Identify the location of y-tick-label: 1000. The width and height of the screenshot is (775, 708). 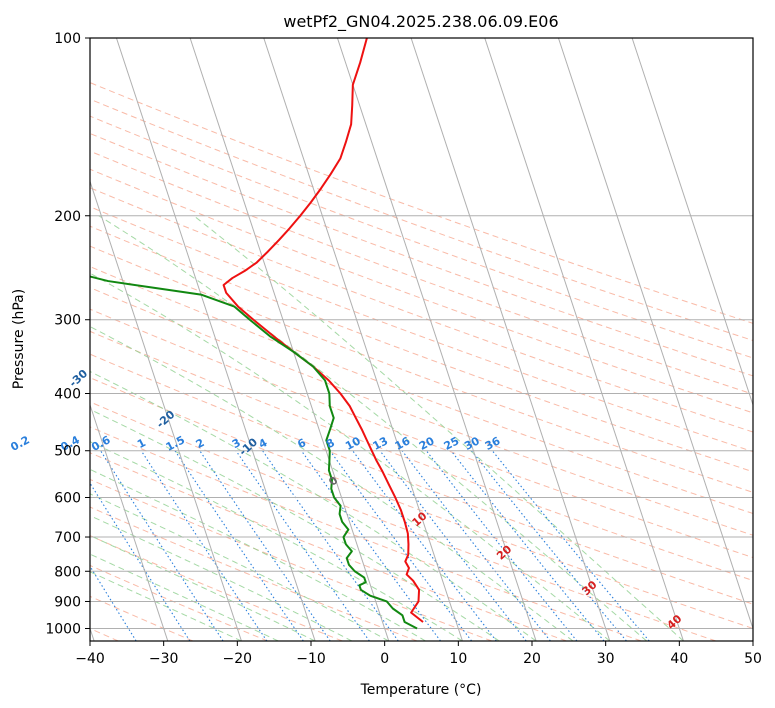
(63, 629).